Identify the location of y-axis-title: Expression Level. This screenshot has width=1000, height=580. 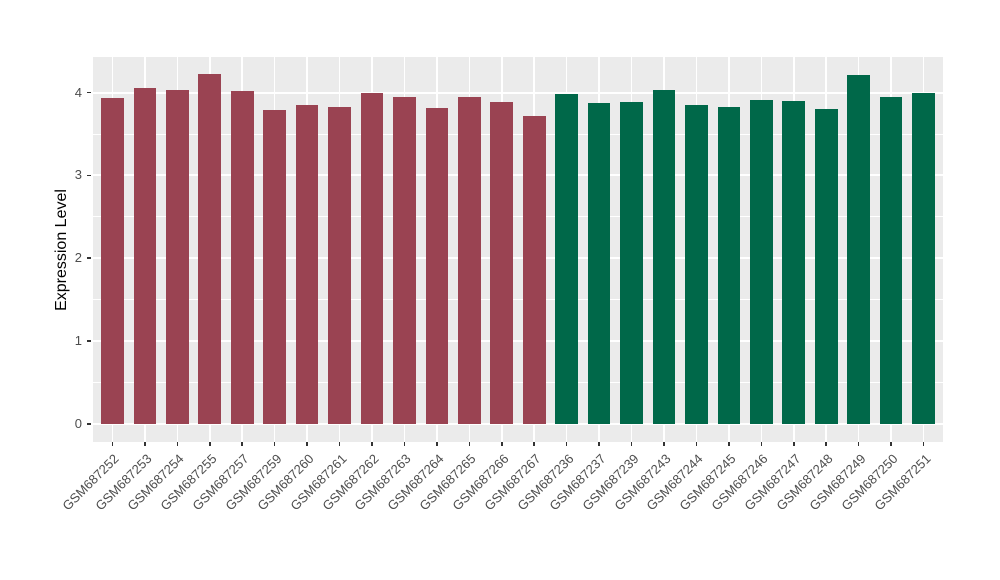
(62, 249).